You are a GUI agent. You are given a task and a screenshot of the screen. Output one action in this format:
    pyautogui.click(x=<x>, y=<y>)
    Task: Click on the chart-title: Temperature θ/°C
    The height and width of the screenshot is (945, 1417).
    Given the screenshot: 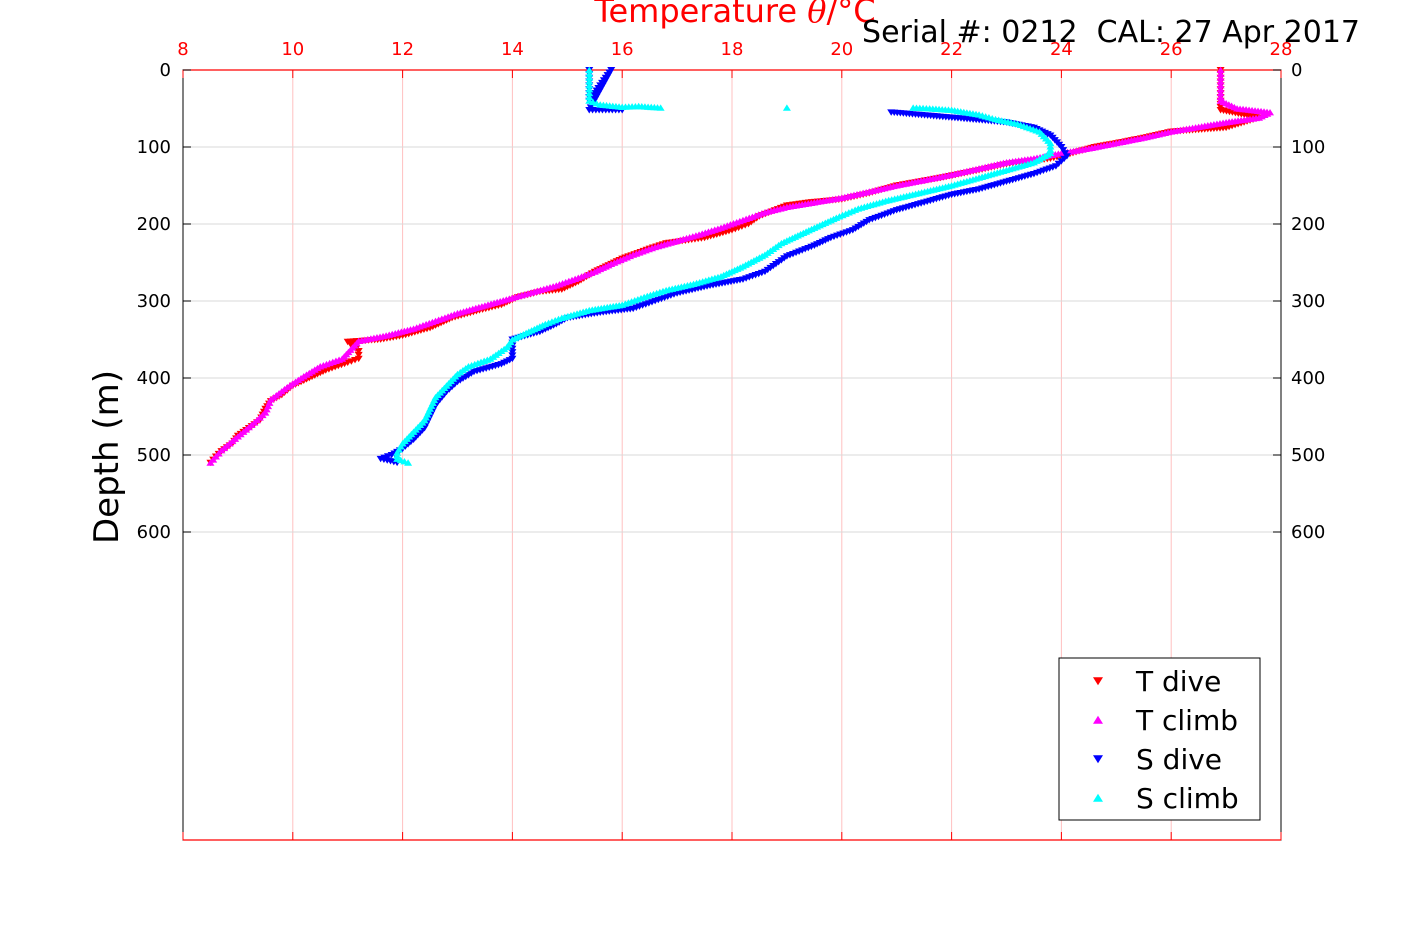 What is the action you would take?
    pyautogui.click(x=734, y=15)
    